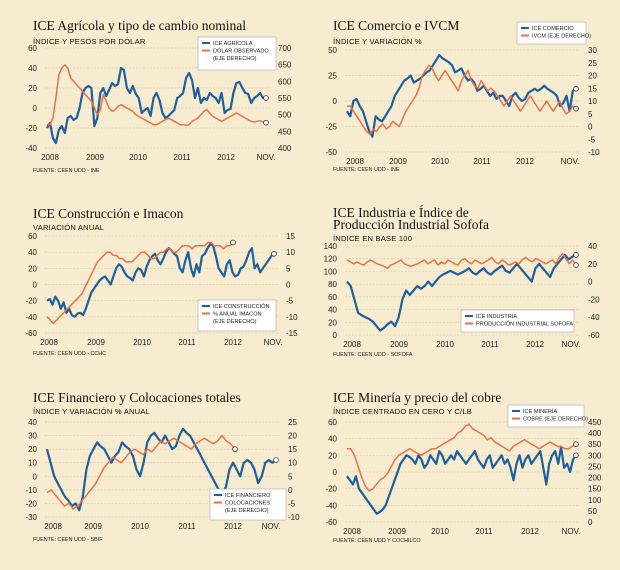 The height and width of the screenshot is (570, 620). What do you see at coordinates (595, 455) in the screenshot?
I see `y-tick-right: 300` at bounding box center [595, 455].